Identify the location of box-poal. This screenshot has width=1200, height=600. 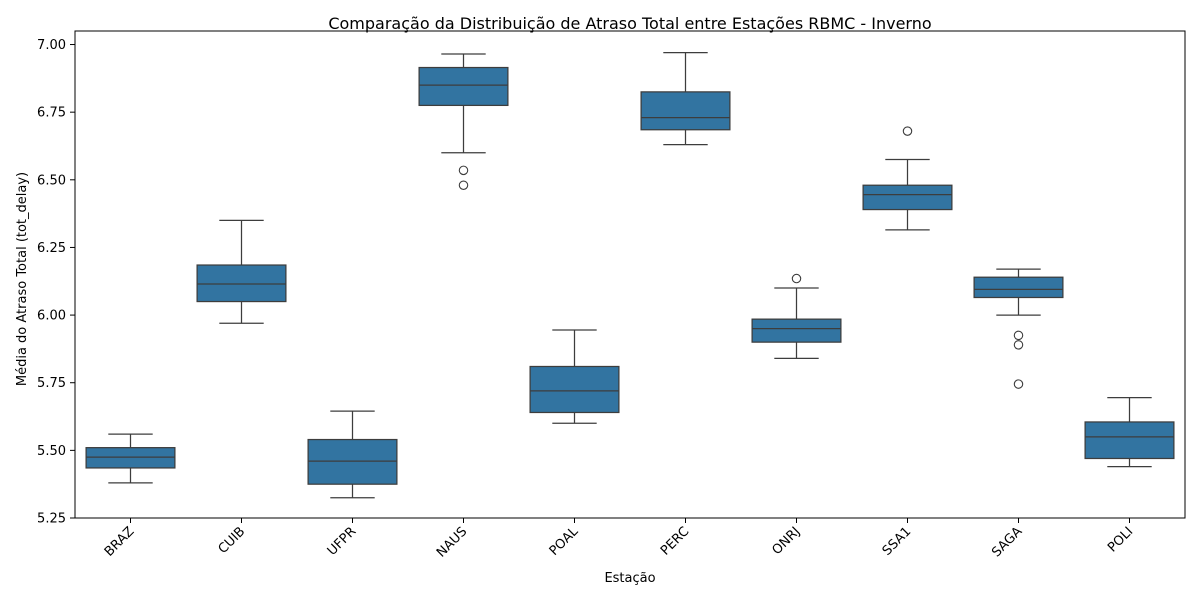
(574, 376).